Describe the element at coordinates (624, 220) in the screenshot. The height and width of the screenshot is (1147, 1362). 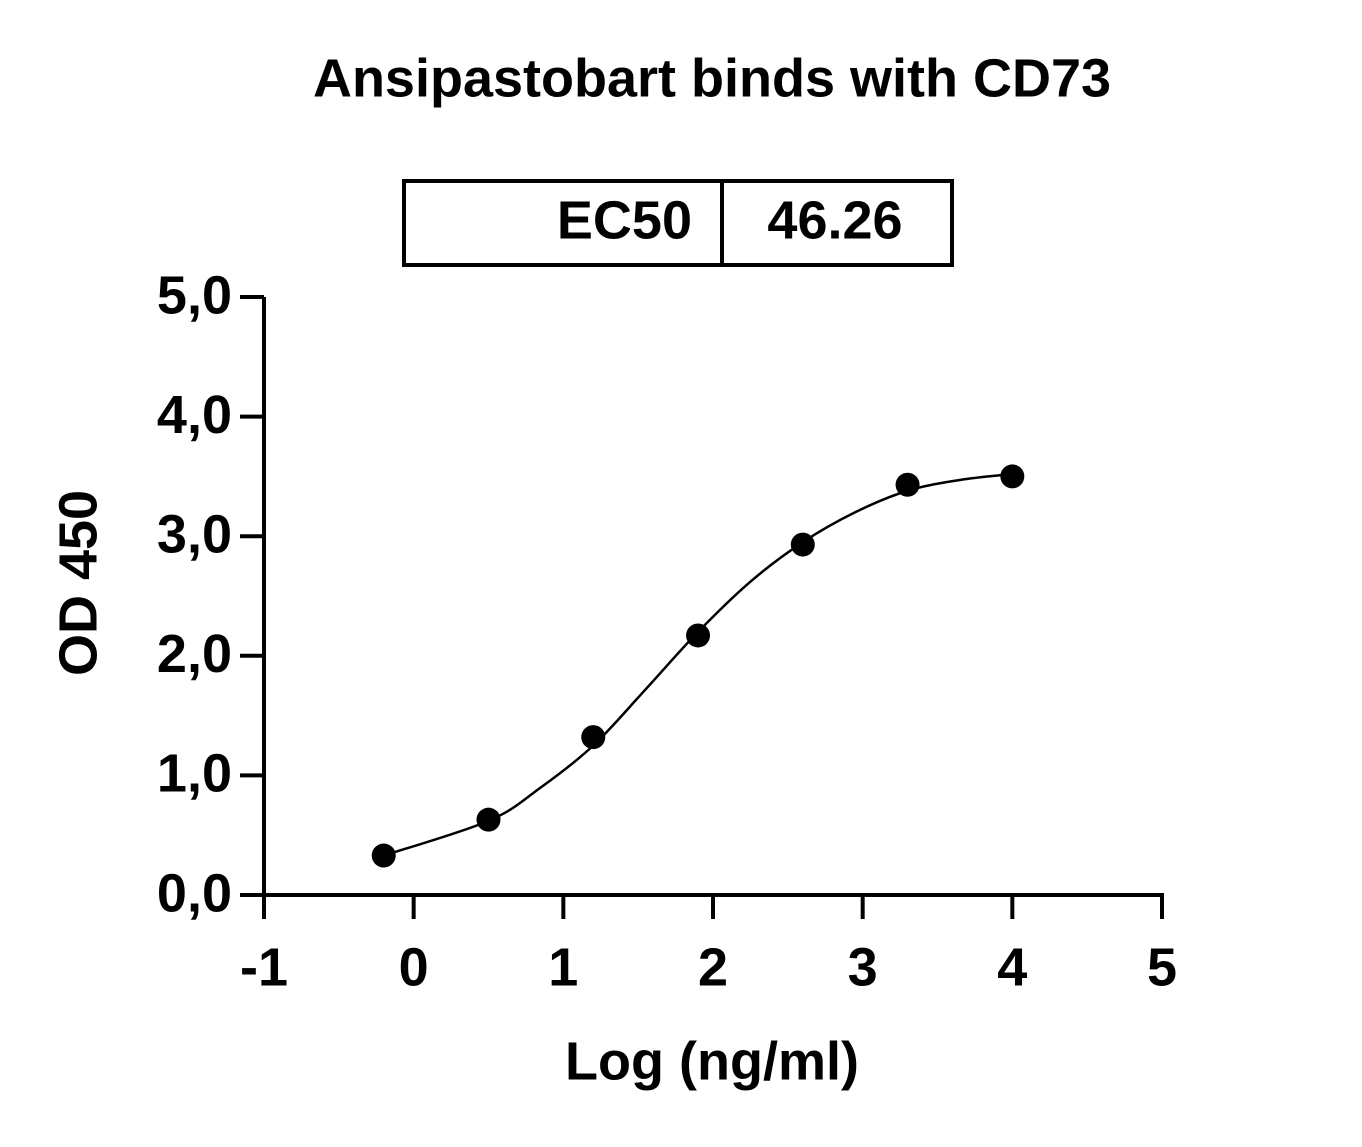
I see `ec50-label: EC50` at that location.